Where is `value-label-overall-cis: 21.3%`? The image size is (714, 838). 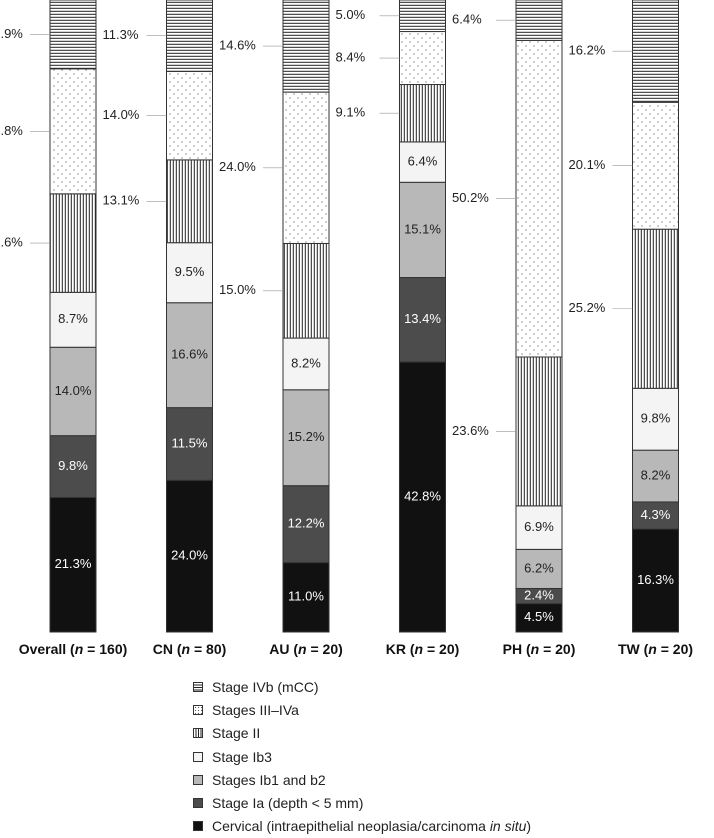 value-label-overall-cis: 21.3% is located at coordinates (73, 563).